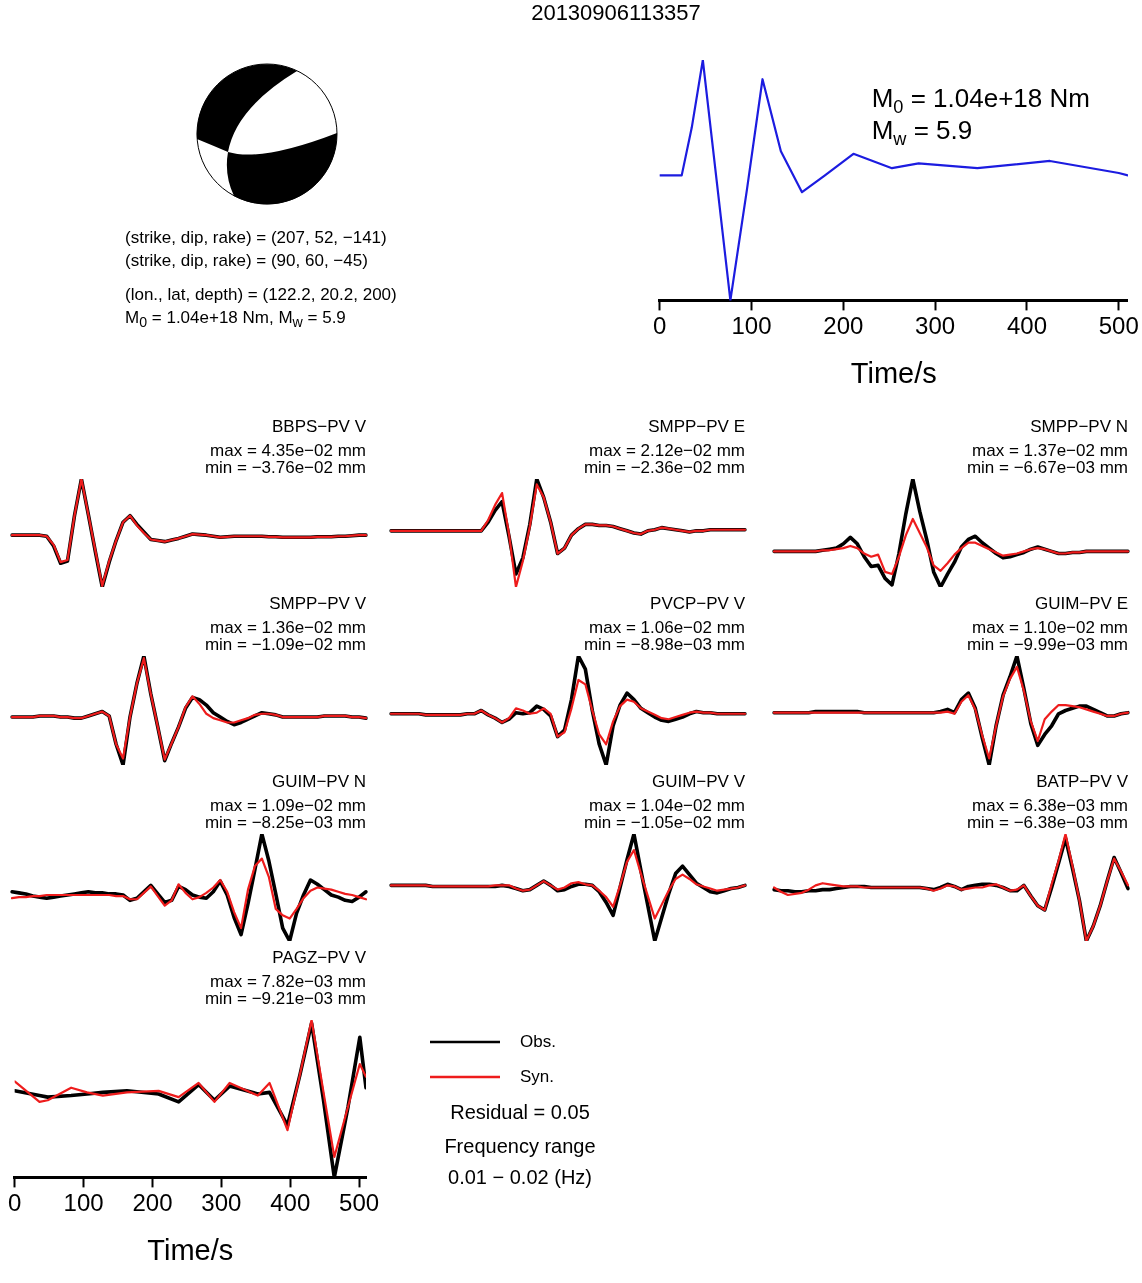  Describe the element at coordinates (288, 805) in the screenshot. I see `text: max = 1.09e−02 mm` at that location.